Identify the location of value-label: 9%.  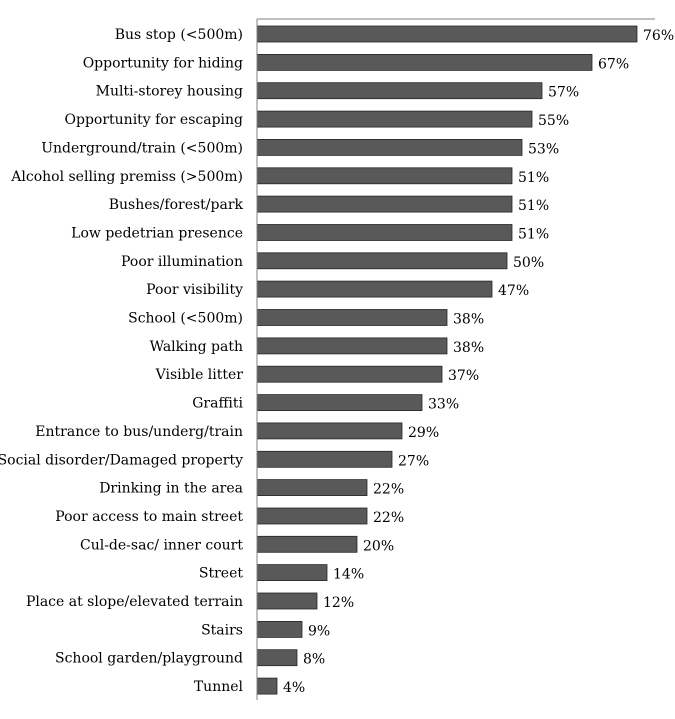
(319, 631).